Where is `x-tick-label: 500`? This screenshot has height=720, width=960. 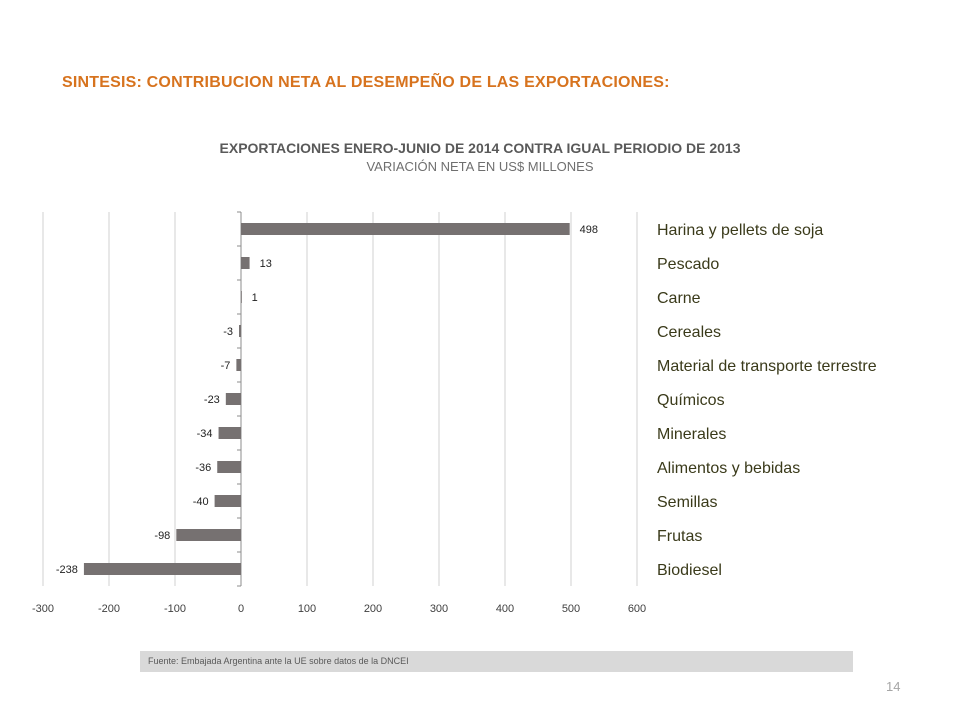
x-tick-label: 500 is located at coordinates (571, 609).